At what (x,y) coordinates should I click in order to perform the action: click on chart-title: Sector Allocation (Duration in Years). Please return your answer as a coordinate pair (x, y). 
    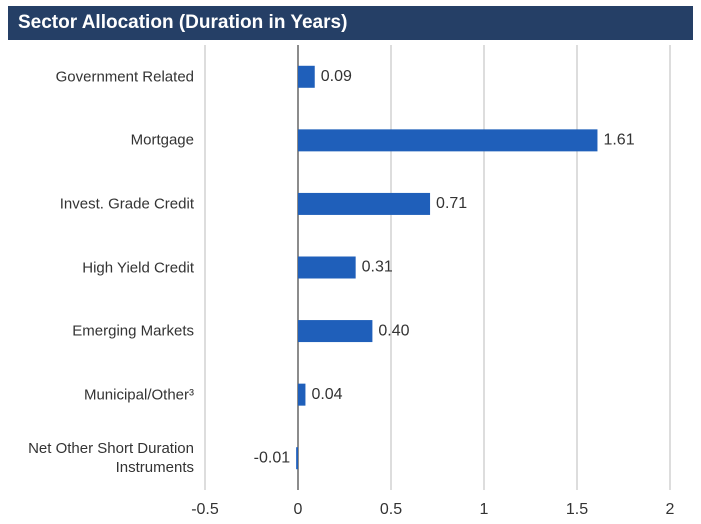
    Looking at the image, I should click on (183, 22).